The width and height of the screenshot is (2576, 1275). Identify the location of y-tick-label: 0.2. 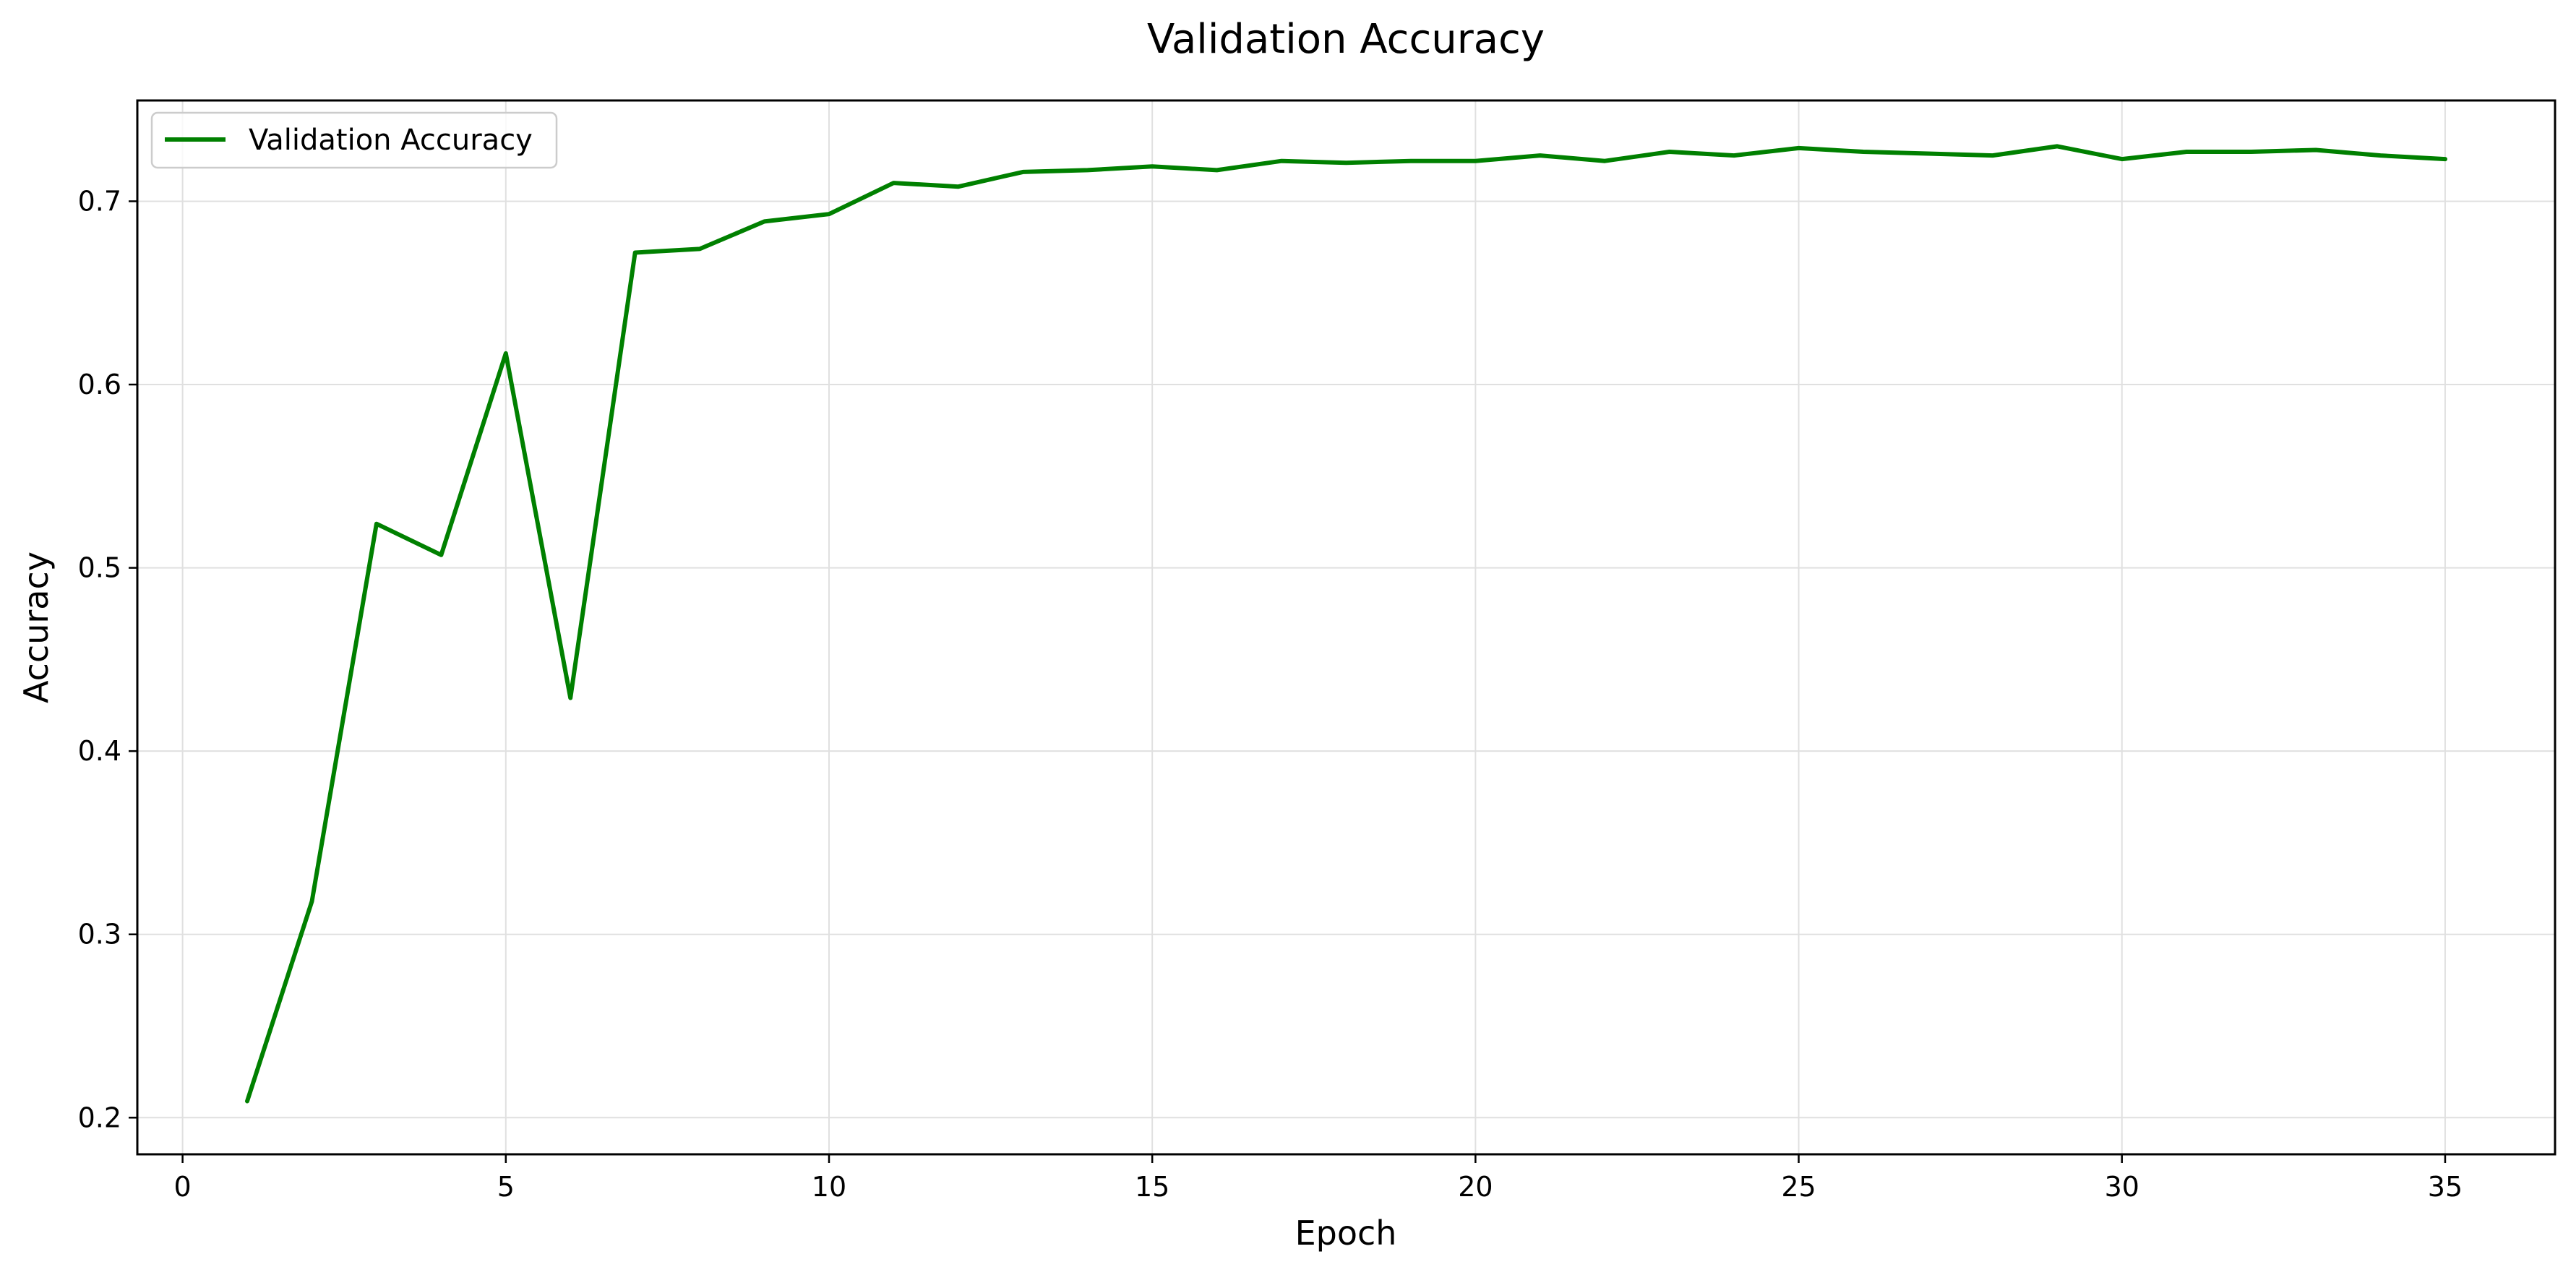
(100, 1117).